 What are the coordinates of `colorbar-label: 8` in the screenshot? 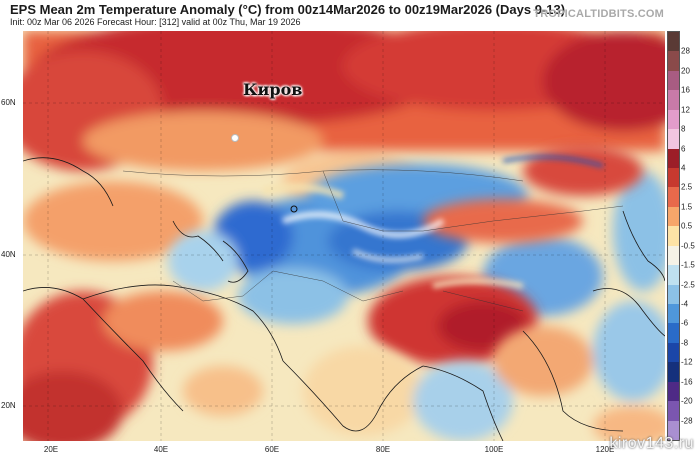 It's located at (683, 129).